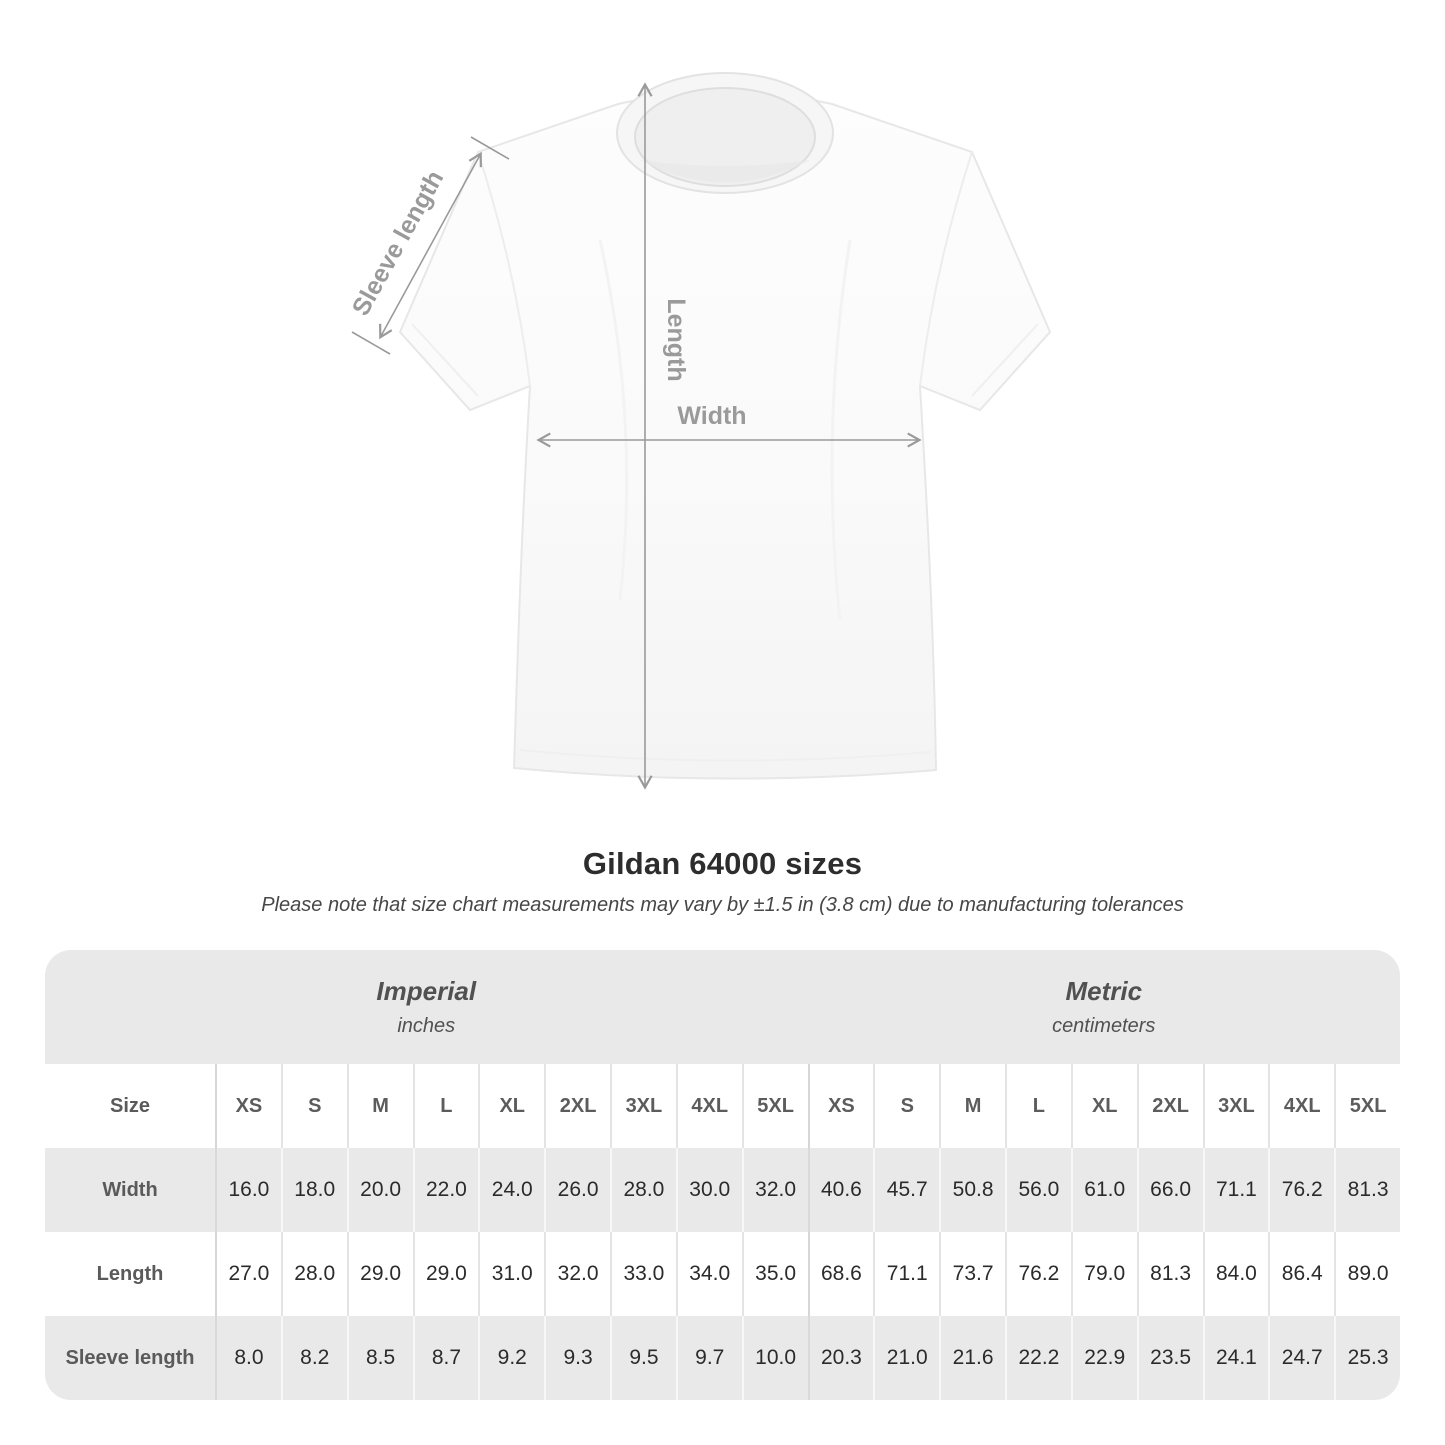 The height and width of the screenshot is (1445, 1445). I want to click on sleeve-length-imperial-xl: 9.2, so click(511, 1358).